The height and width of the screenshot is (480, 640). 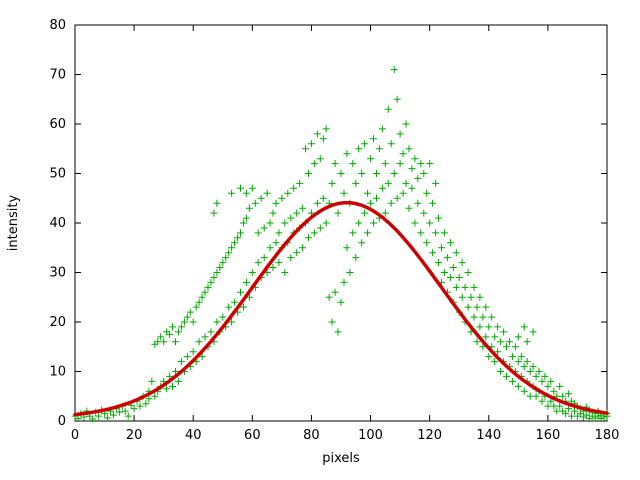 I want to click on y-tick-label: 80, so click(x=57, y=25).